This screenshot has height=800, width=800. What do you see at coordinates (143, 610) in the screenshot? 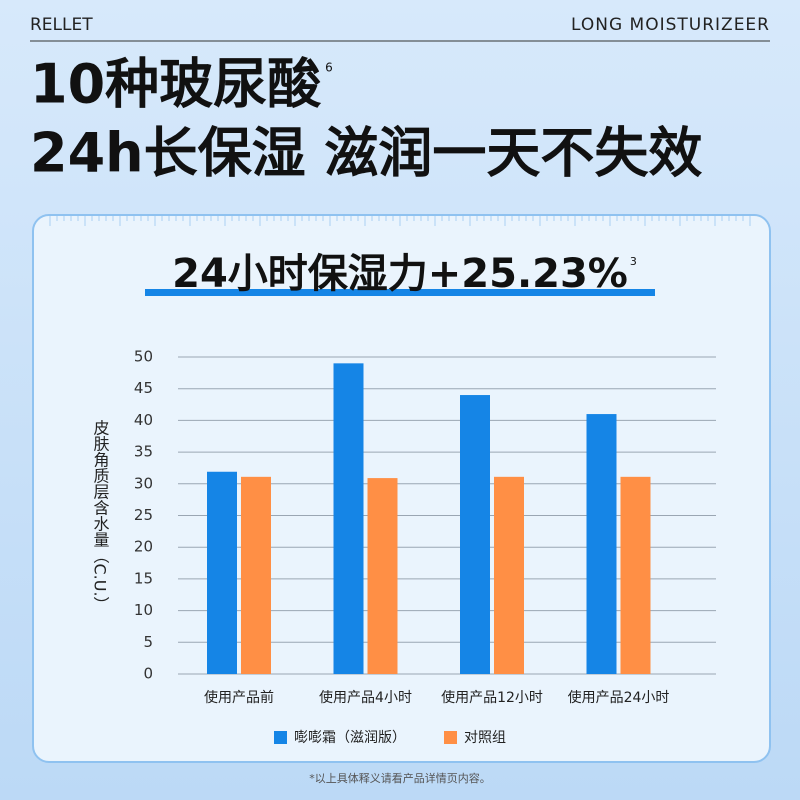
I see `y-tick-label: 10` at bounding box center [143, 610].